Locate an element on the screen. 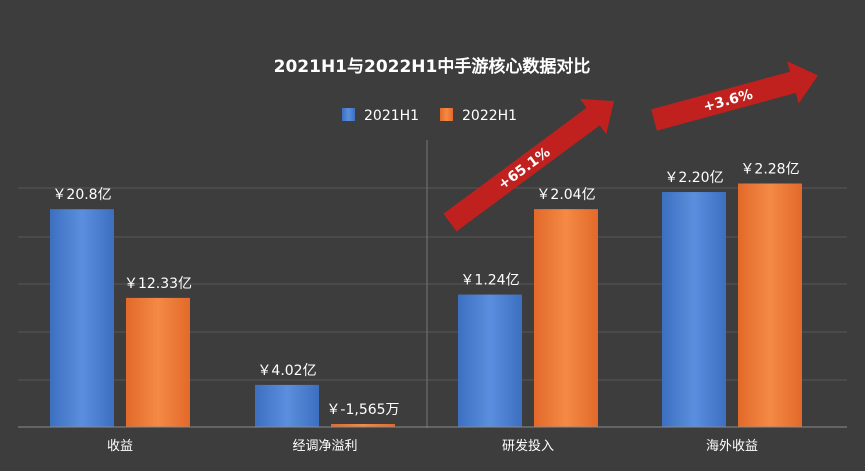  growth-arrow-label-0: +65.1% is located at coordinates (524, 168).